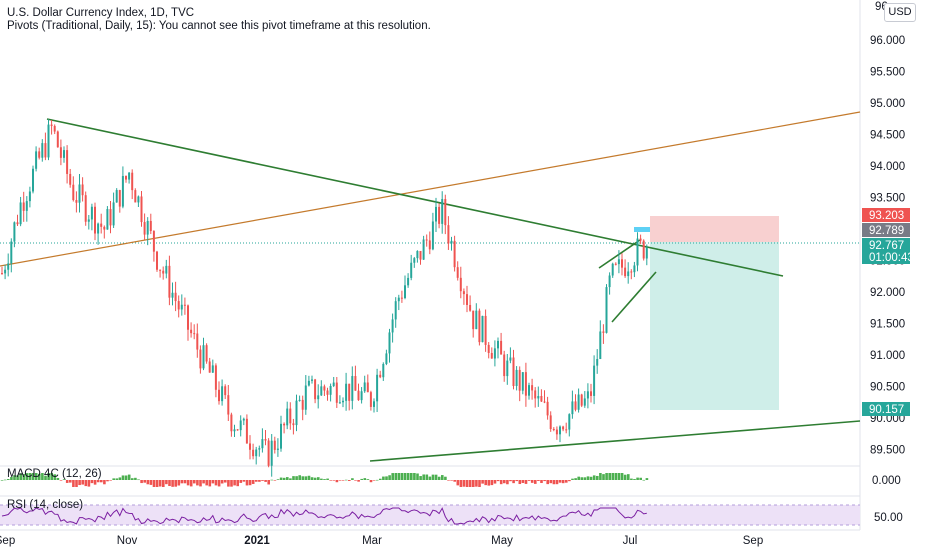 This screenshot has height=550, width=932. Describe the element at coordinates (714, 229) in the screenshot. I see `stop-loss-zone` at that location.